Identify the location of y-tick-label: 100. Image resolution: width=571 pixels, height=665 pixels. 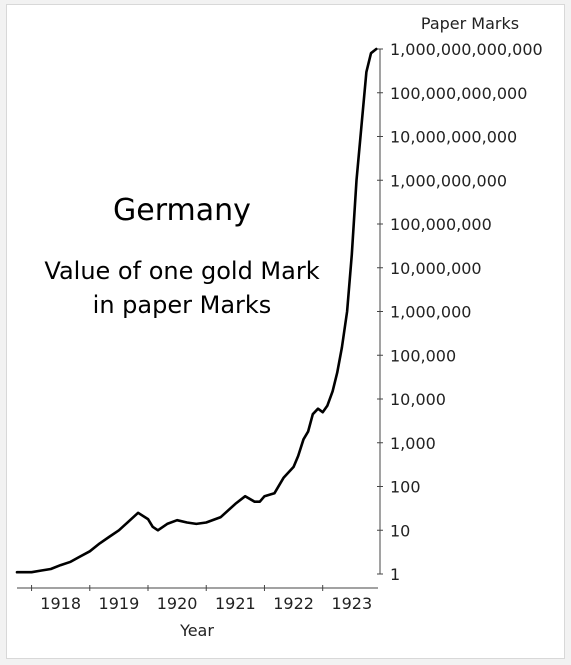
(405, 487).